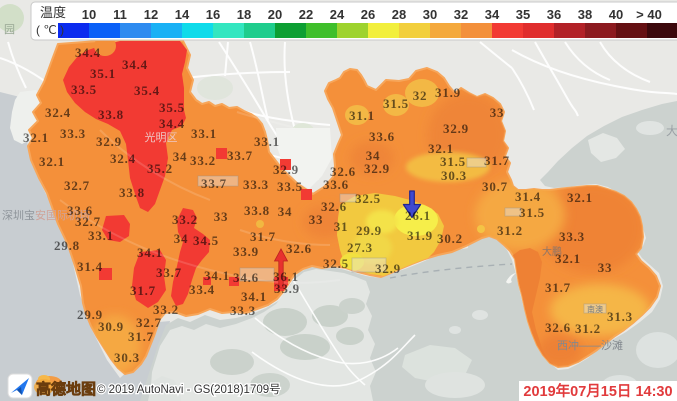 This screenshot has width=677, height=401. What do you see at coordinates (448, 92) in the screenshot?
I see `svg-text: 31.9` at bounding box center [448, 92].